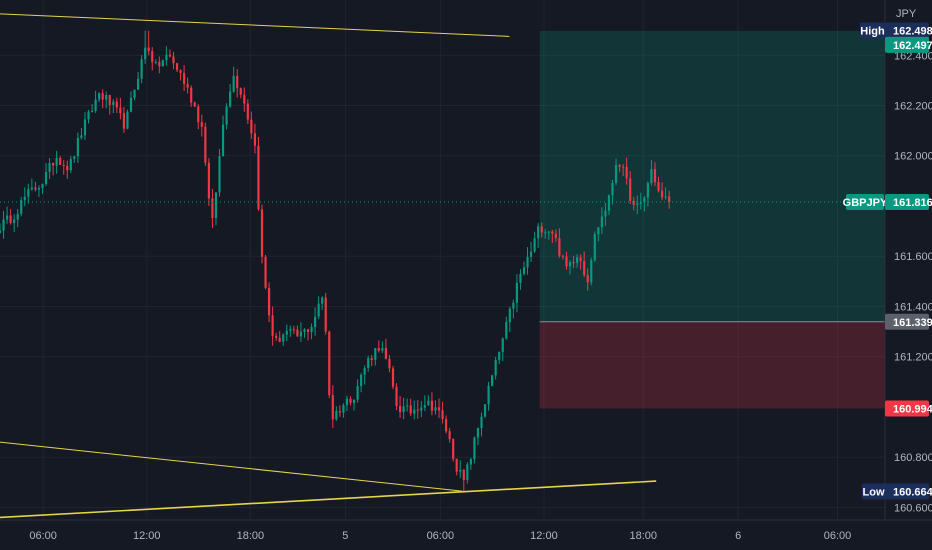  Describe the element at coordinates (865, 203) in the screenshot. I see `symbol-label-text: GBPJPY` at that location.